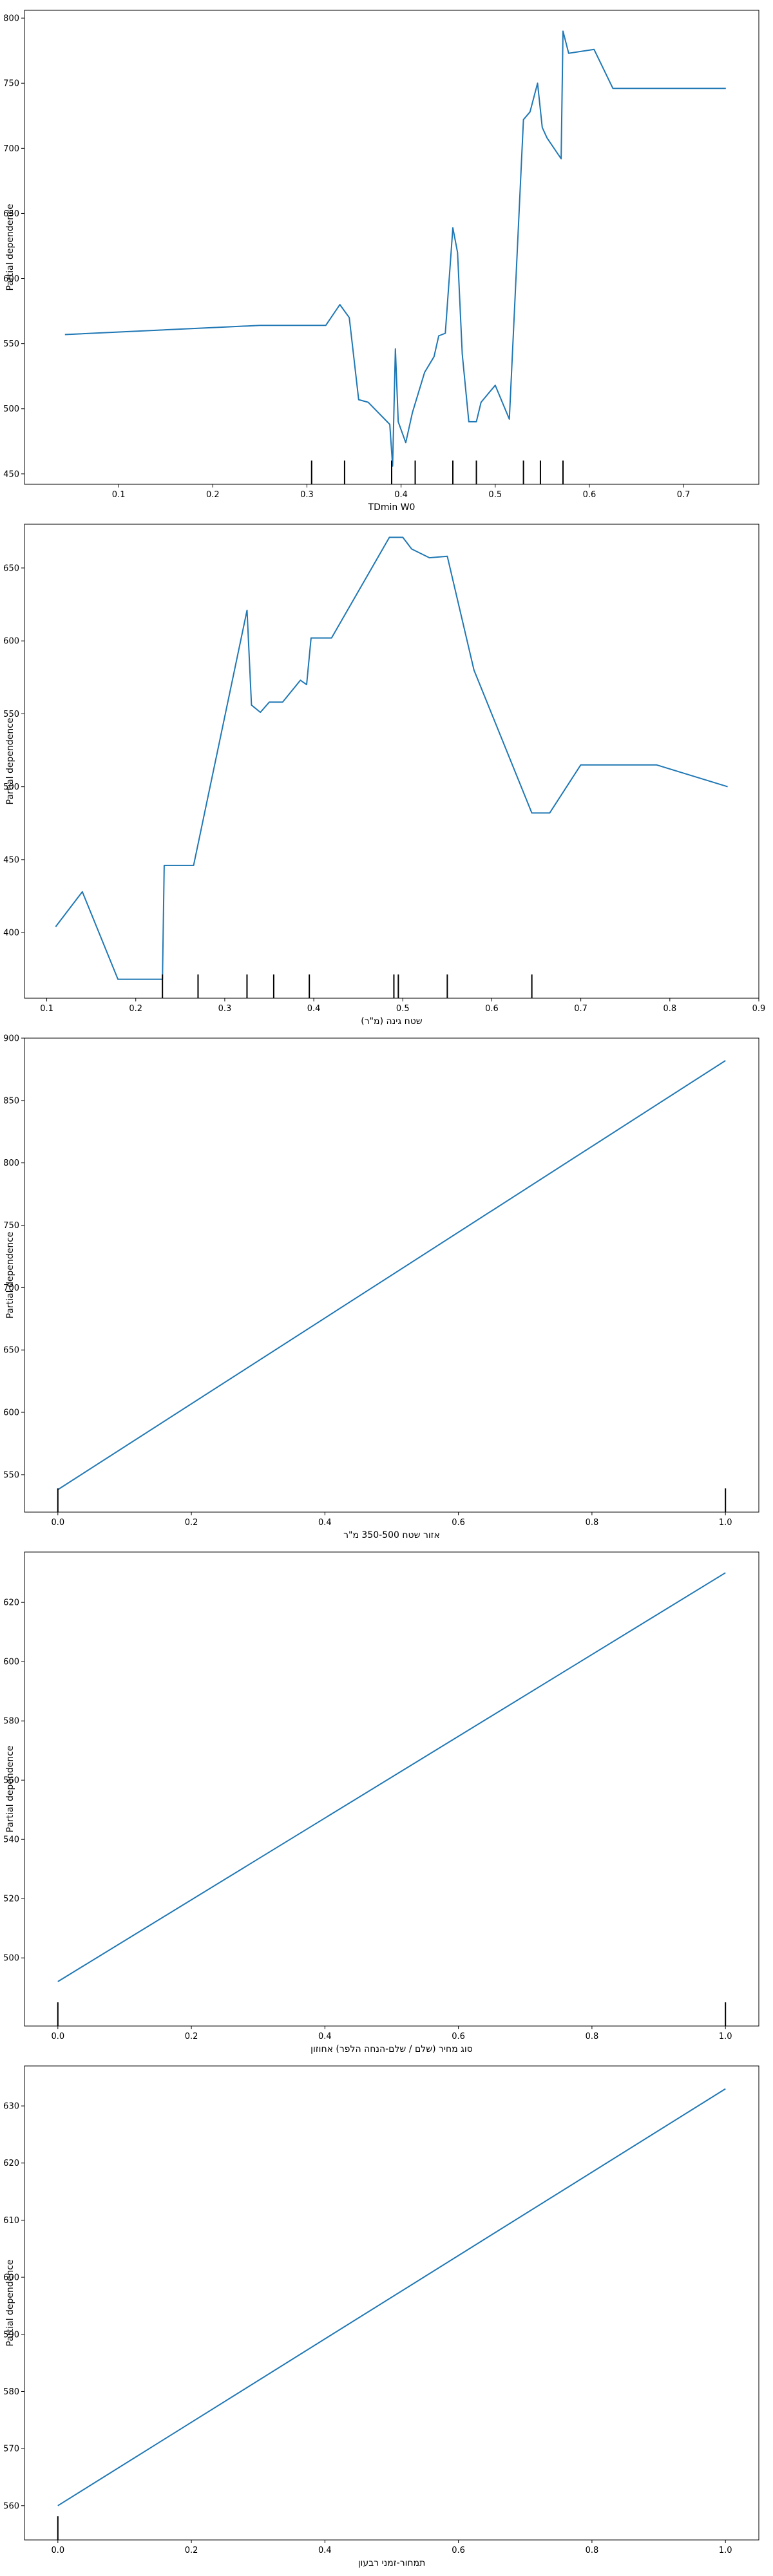  Describe the element at coordinates (391, 1535) in the screenshot. I see `x-axis-label: אזור שטח 350-500 מ"ר` at that location.